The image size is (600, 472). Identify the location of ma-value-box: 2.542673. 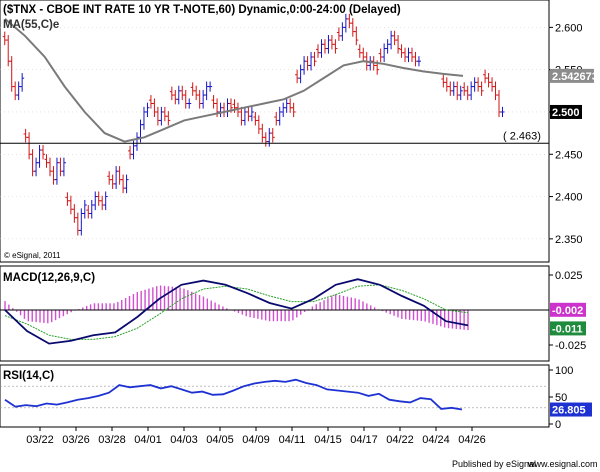
(574, 75).